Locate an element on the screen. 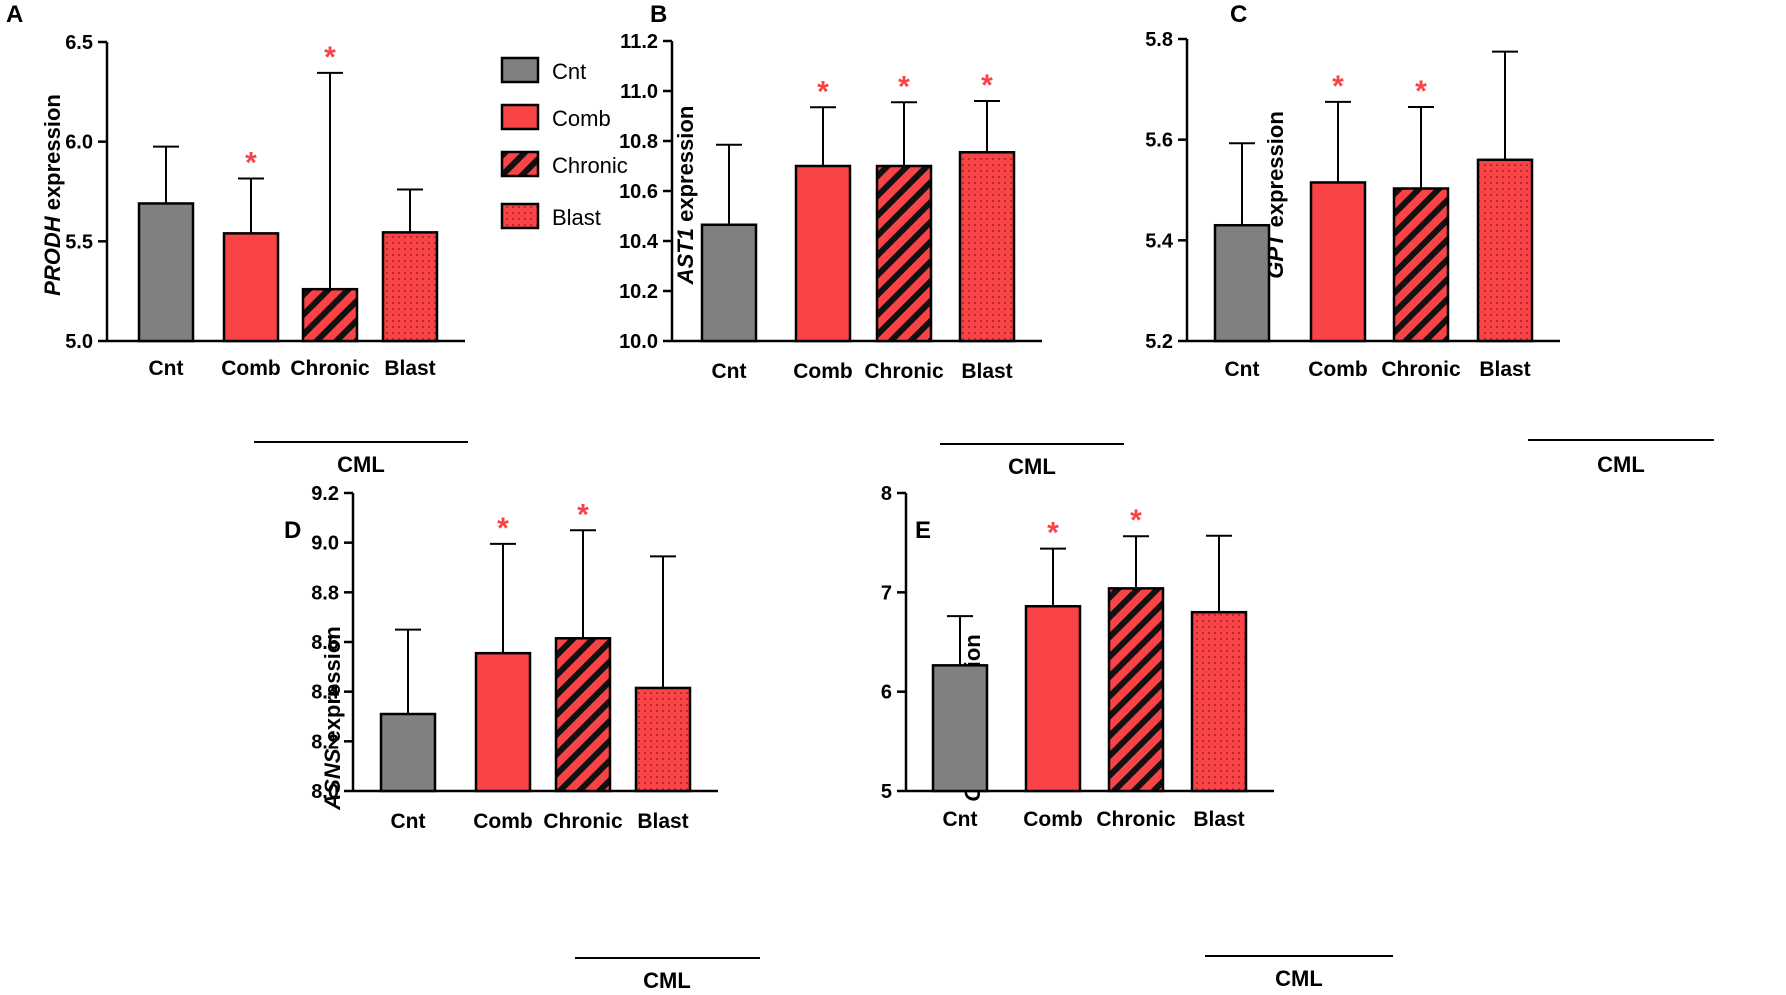 This screenshot has height=995, width=1786. panel-a-y-tick-label: 6.5 is located at coordinates (79, 43).